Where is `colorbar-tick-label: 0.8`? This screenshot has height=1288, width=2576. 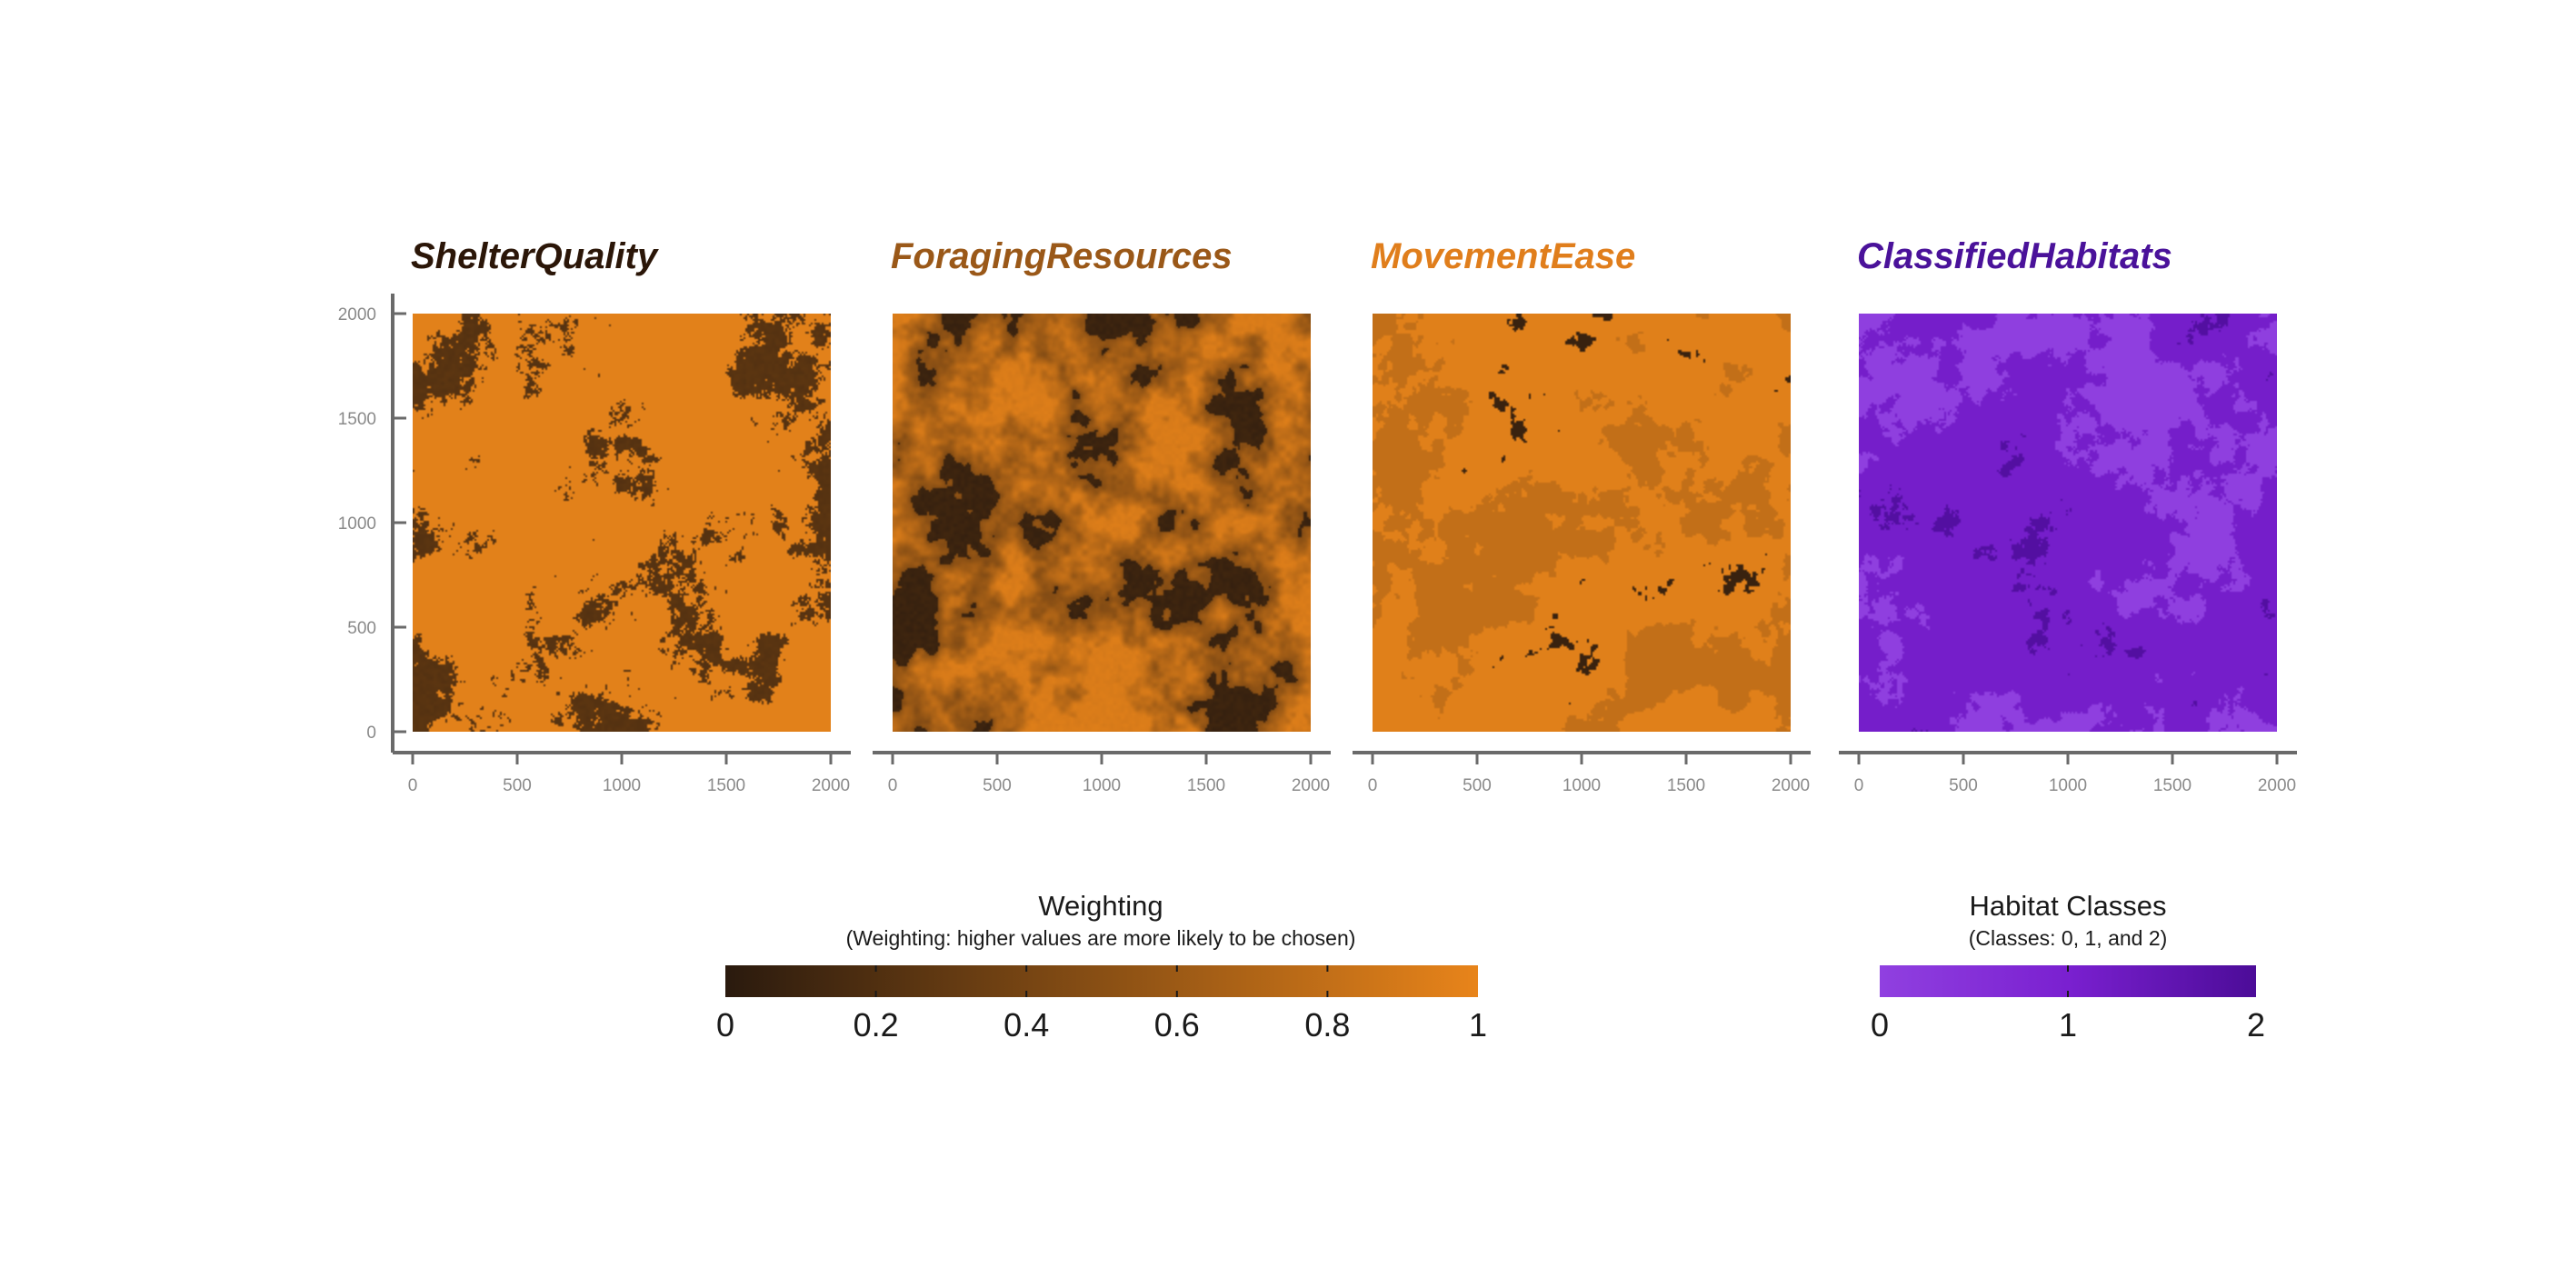 colorbar-tick-label: 0.8 is located at coordinates (1327, 1024).